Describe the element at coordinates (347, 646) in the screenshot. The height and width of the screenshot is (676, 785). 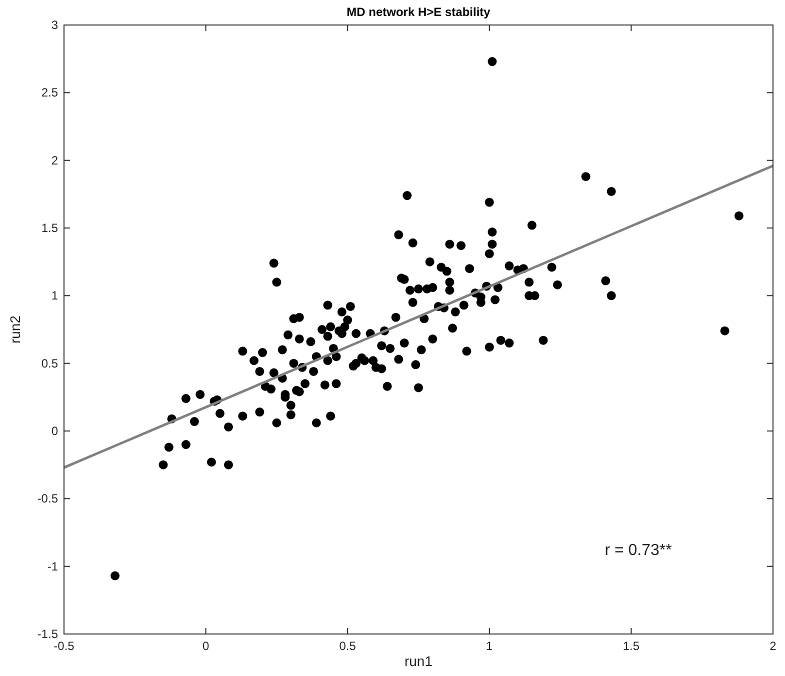
I see `x-tick-label: 0.5` at that location.